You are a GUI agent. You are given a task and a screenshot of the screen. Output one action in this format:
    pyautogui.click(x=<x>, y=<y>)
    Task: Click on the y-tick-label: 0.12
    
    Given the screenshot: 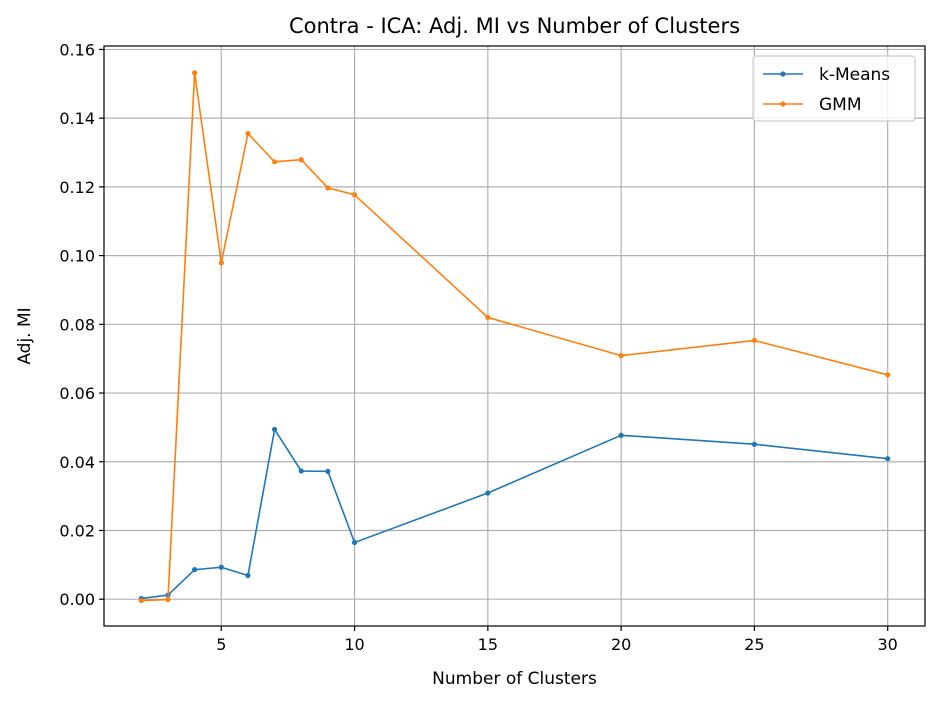 What is the action you would take?
    pyautogui.click(x=77, y=187)
    